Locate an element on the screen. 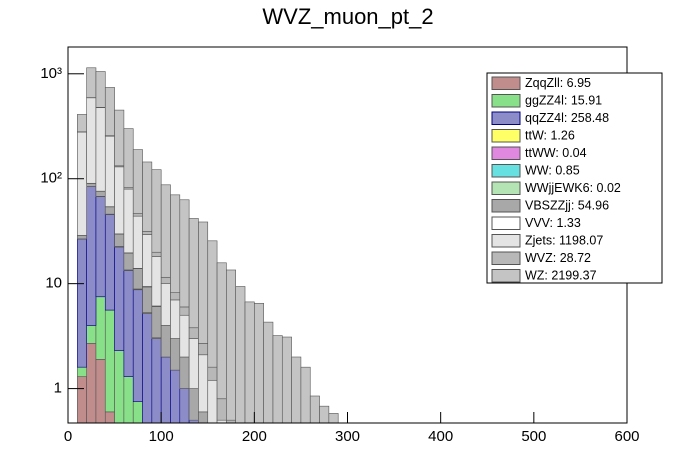 The height and width of the screenshot is (472, 696). y-tick-label: 10 is located at coordinates (53, 283).